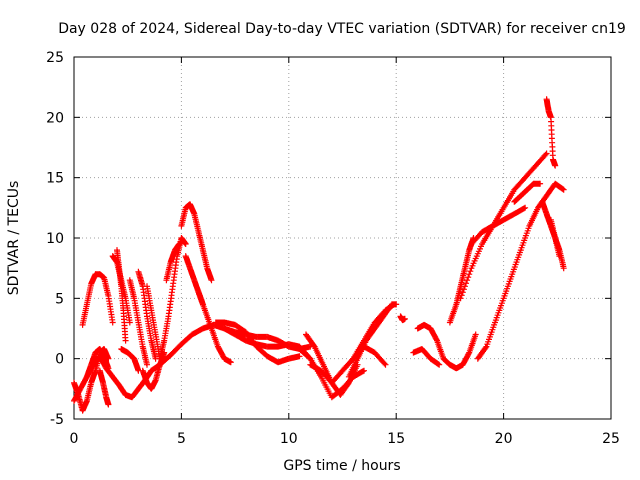  I want to click on y-tick-labels: -5 0 5 10 15 20 25, so click(55, 239).